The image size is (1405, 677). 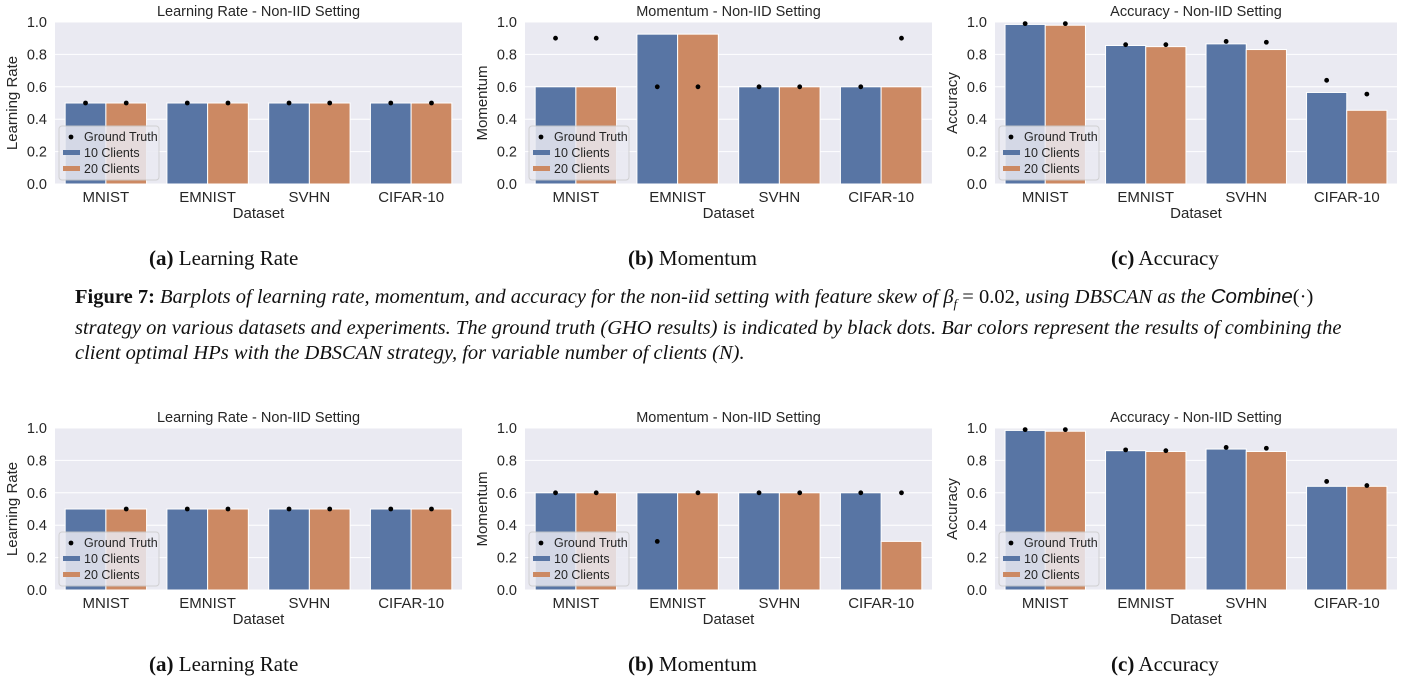 What do you see at coordinates (223, 664) in the screenshot?
I see `subcaption-2a: (a) Learning Rate` at bounding box center [223, 664].